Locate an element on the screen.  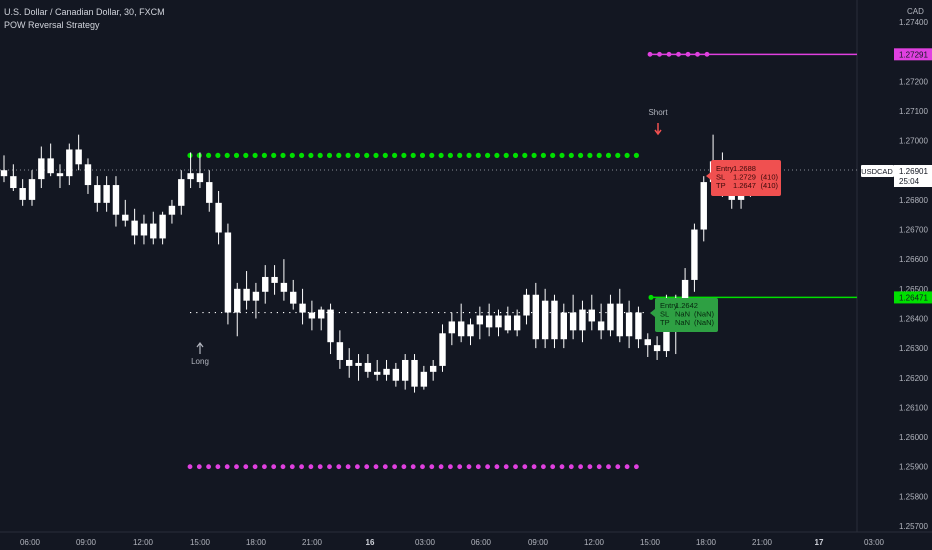
short-signal-label: Short is located at coordinates (658, 112).